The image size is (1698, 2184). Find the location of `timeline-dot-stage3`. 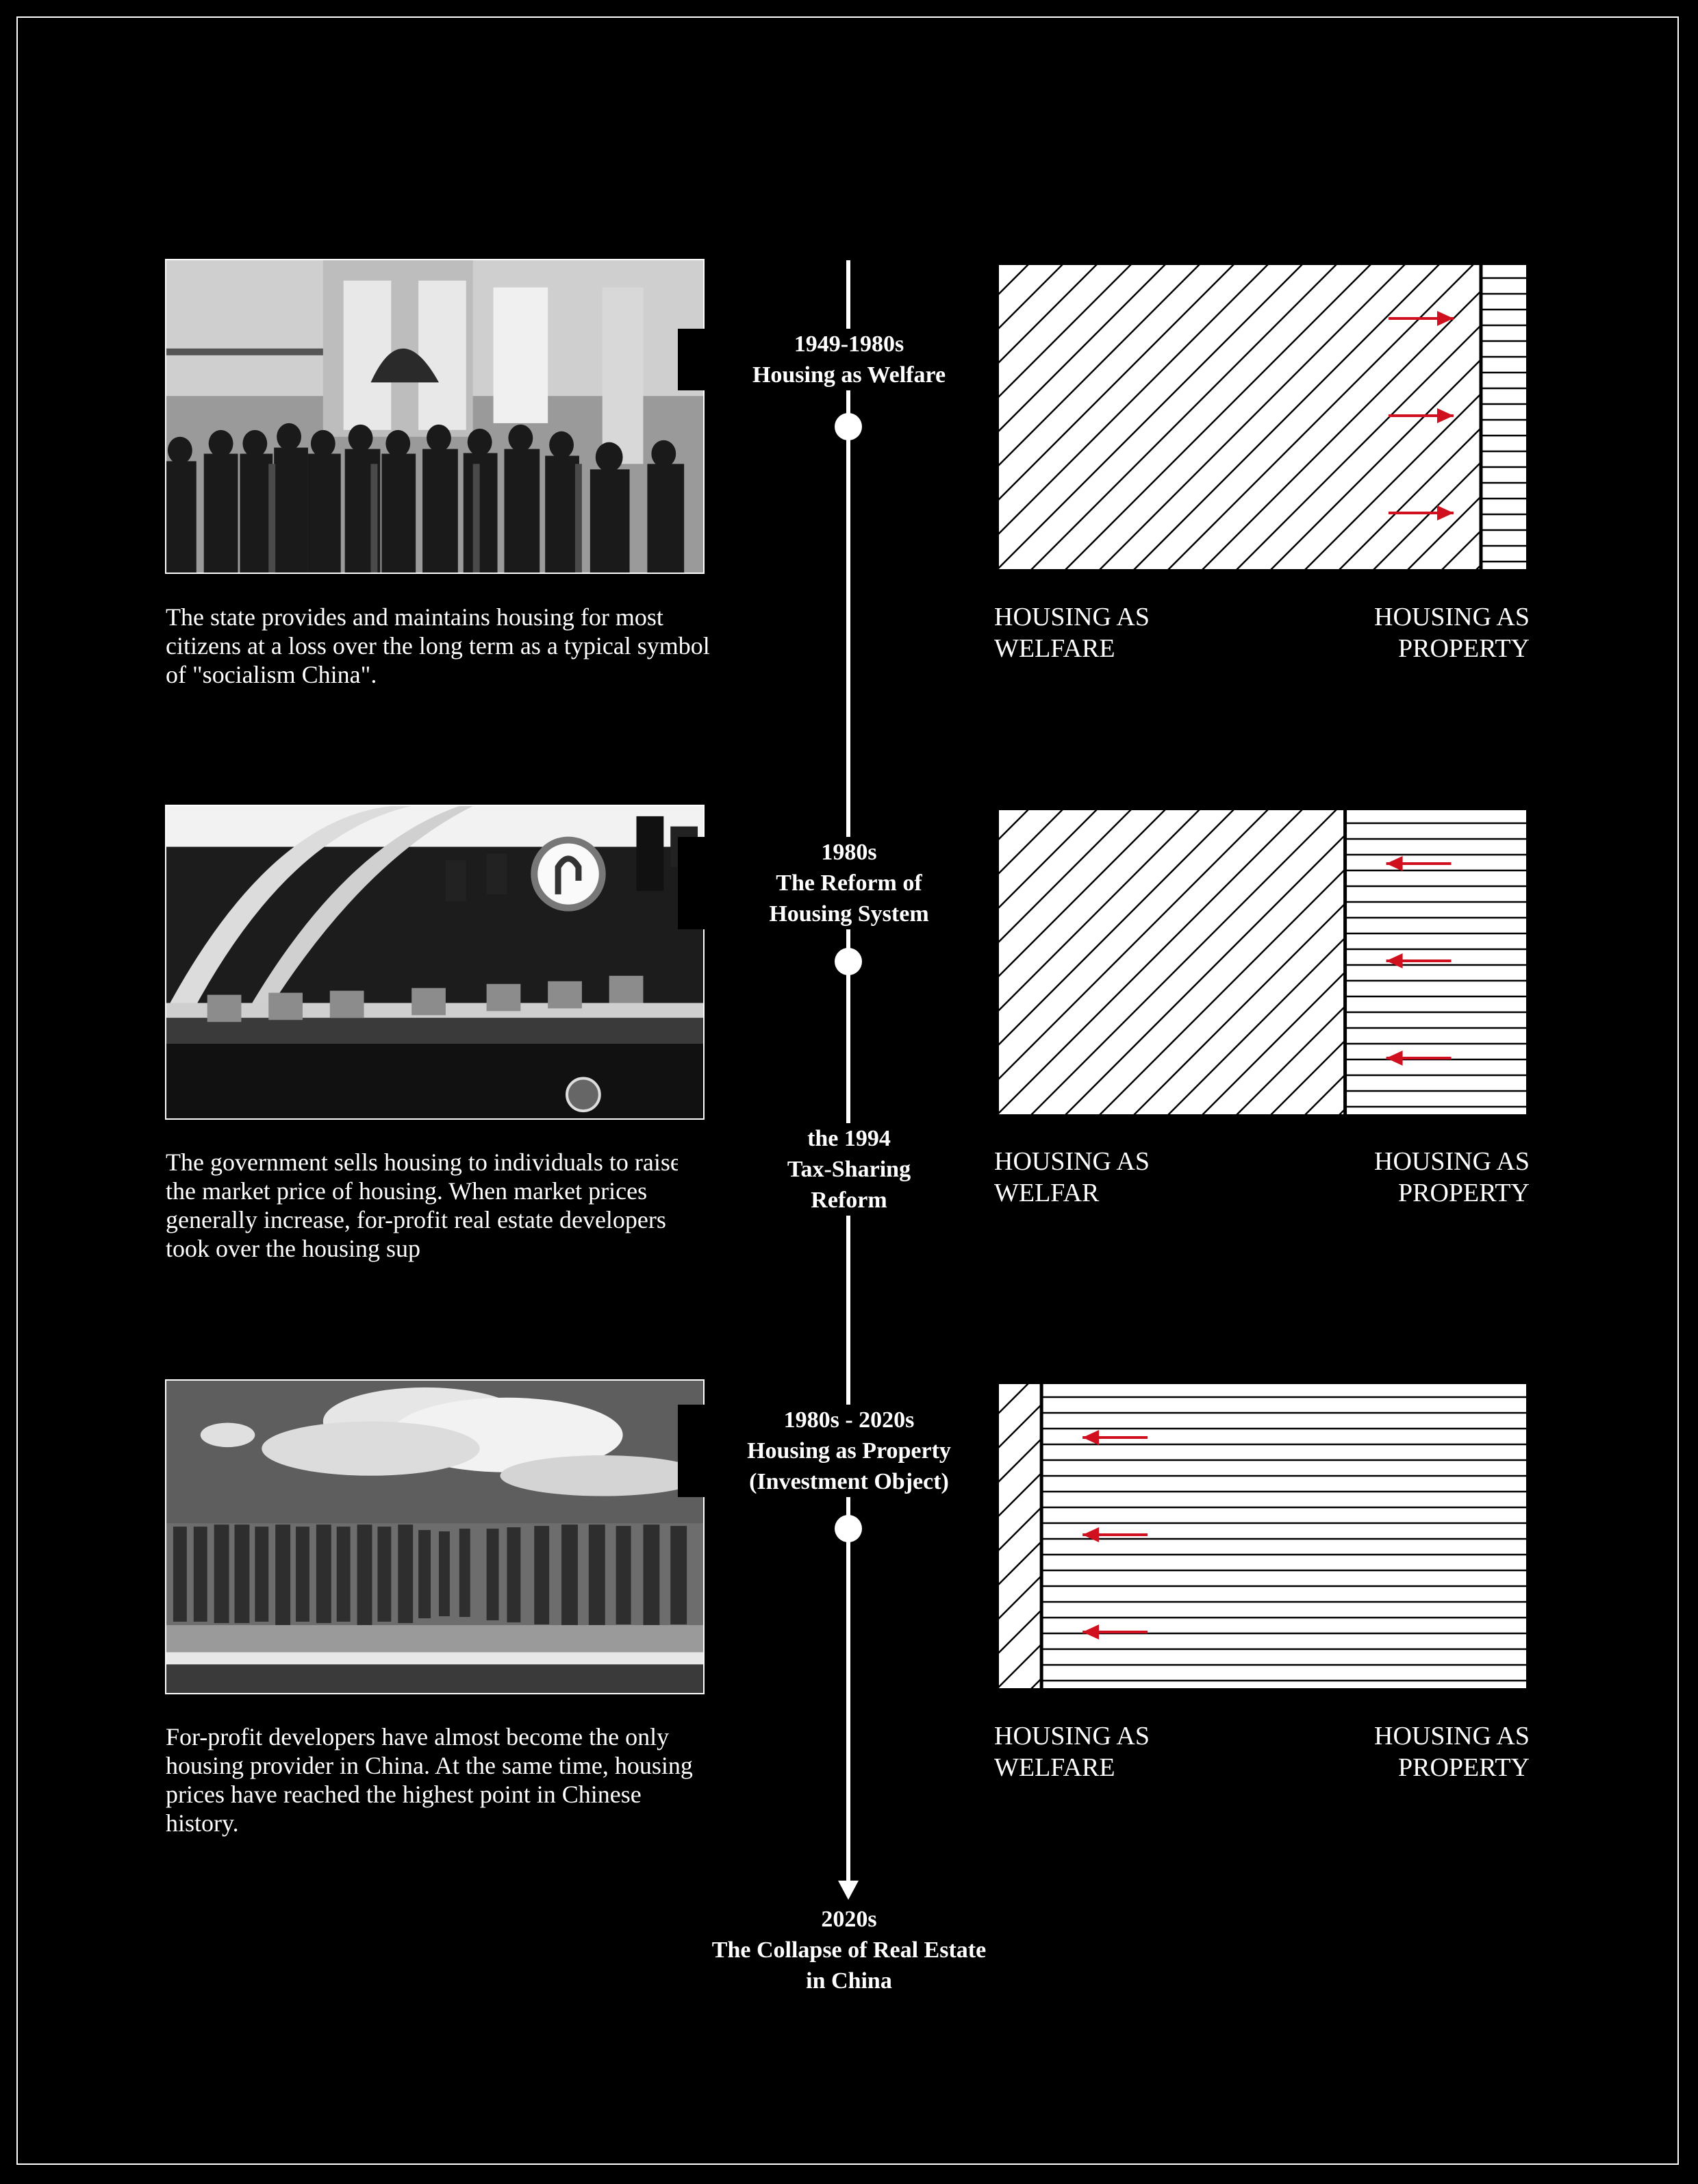

timeline-dot-stage3 is located at coordinates (848, 1528).